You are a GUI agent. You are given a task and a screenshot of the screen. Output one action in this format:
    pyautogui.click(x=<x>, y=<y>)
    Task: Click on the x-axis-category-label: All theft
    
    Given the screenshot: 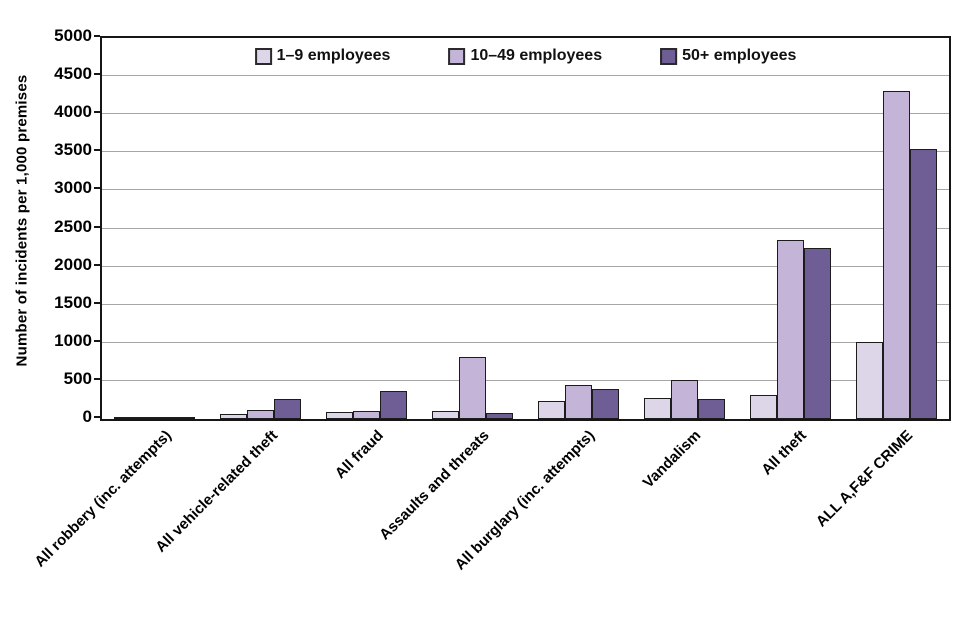 What is the action you would take?
    pyautogui.click(x=784, y=453)
    